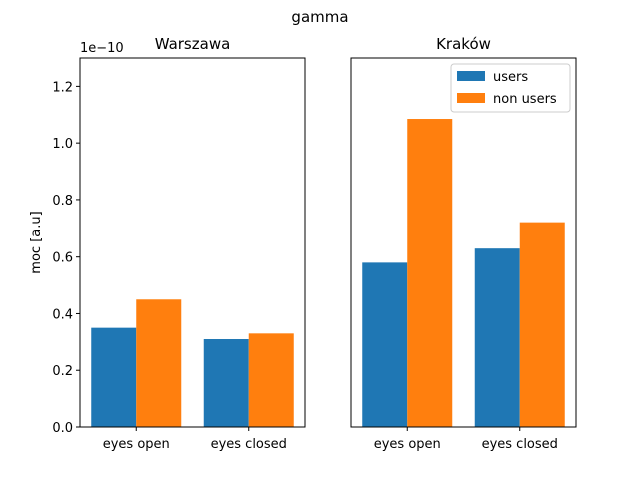 The image size is (640, 484). Describe the element at coordinates (62, 258) in the screenshot. I see `y-tick-label: 0.6` at that location.